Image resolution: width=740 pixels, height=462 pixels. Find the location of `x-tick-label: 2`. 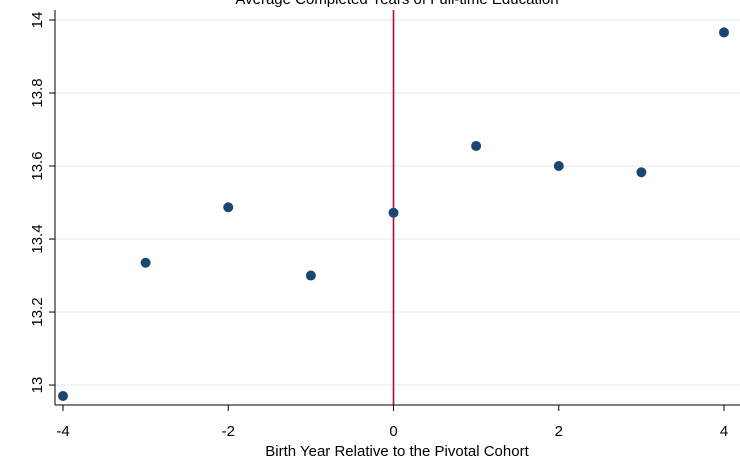

x-tick-label: 2 is located at coordinates (559, 431).